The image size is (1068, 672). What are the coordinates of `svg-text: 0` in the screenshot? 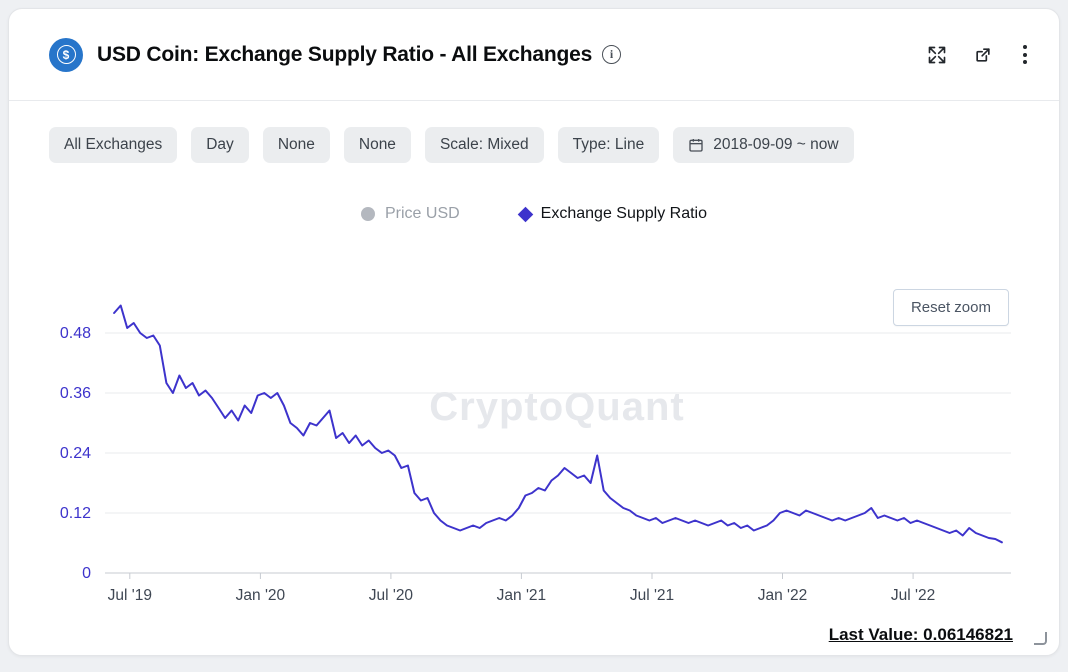 It's located at (86, 573).